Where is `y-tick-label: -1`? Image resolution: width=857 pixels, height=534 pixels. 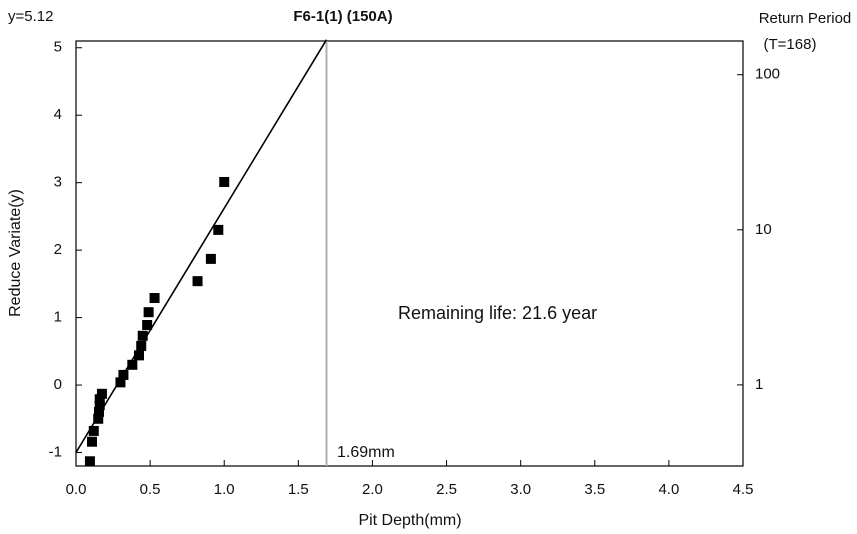 y-tick-label: -1 is located at coordinates (55, 451).